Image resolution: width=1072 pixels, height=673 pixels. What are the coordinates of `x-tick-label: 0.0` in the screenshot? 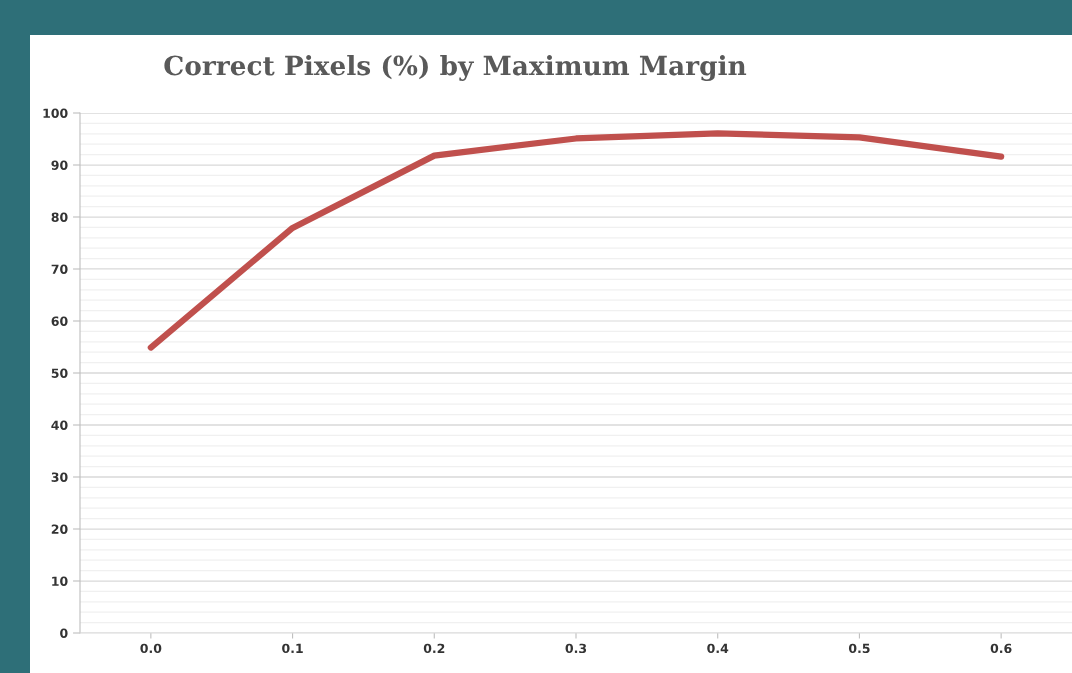 It's located at (151, 648).